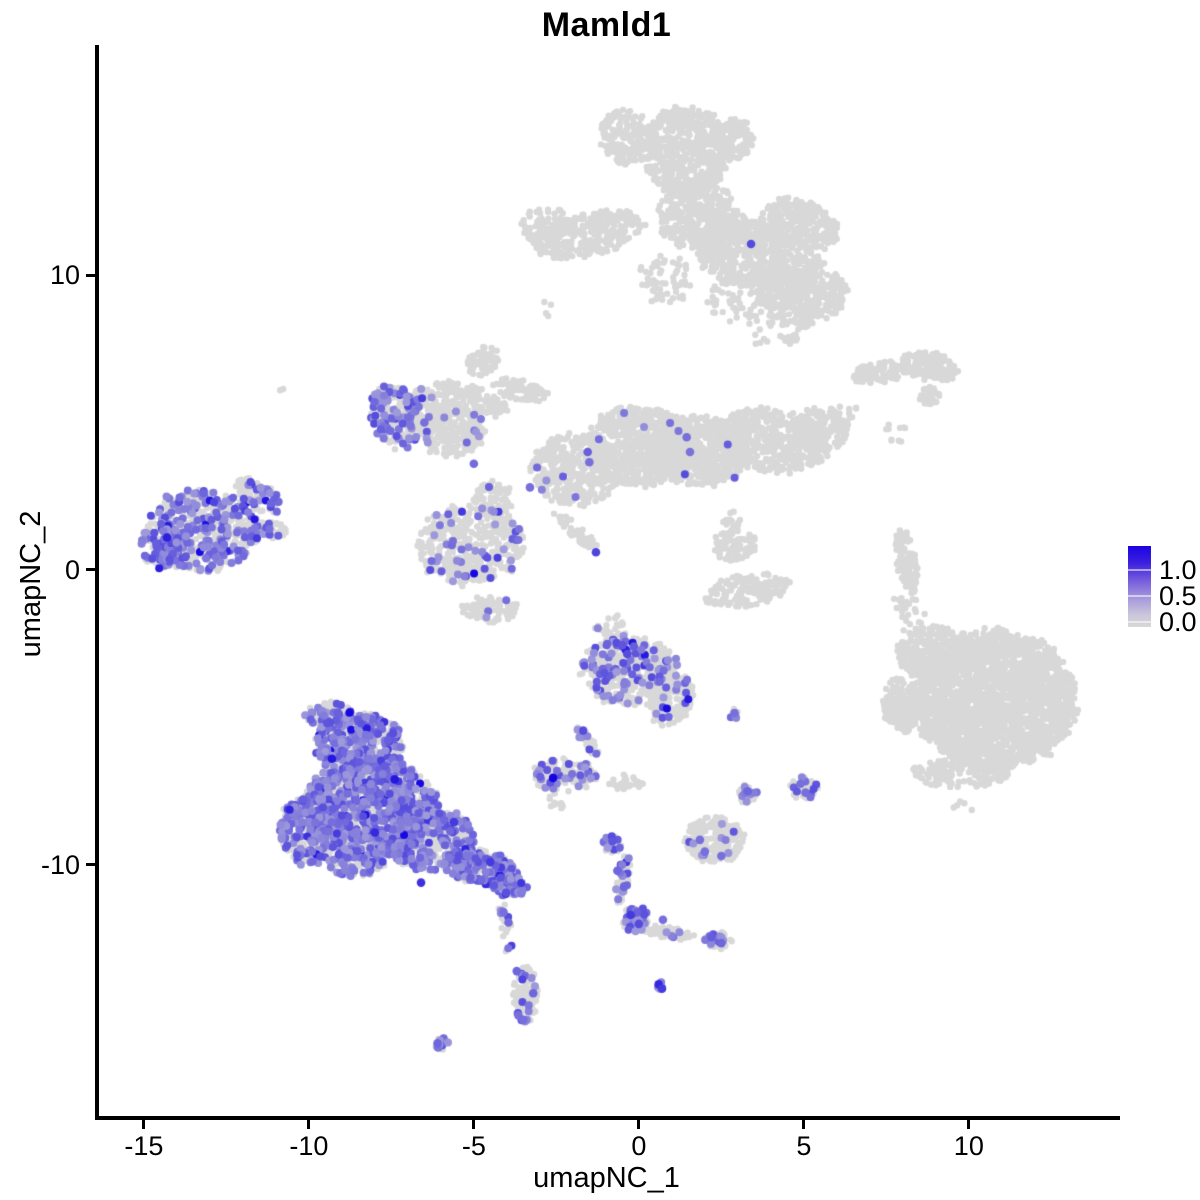 The image size is (1200, 1200). What do you see at coordinates (1178, 570) in the screenshot?
I see `legend-label: 1.0` at bounding box center [1178, 570].